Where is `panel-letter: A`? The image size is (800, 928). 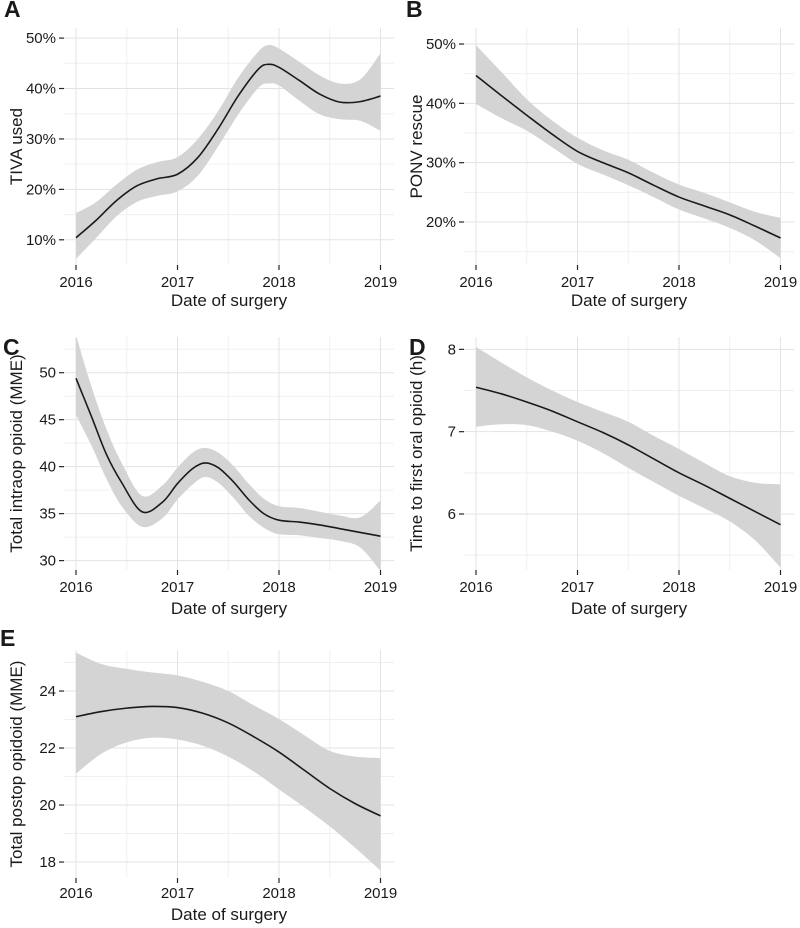 panel-letter: A is located at coordinates (12, 11).